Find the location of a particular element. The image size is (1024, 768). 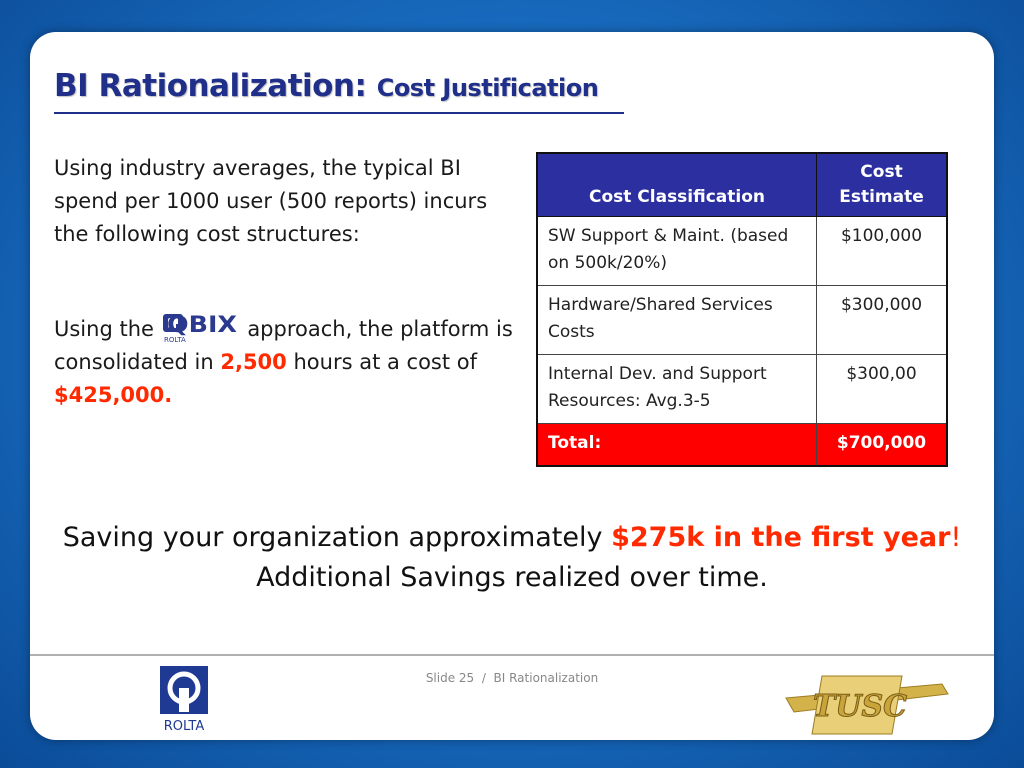

title-sub: Cost Justification is located at coordinates (487, 88).